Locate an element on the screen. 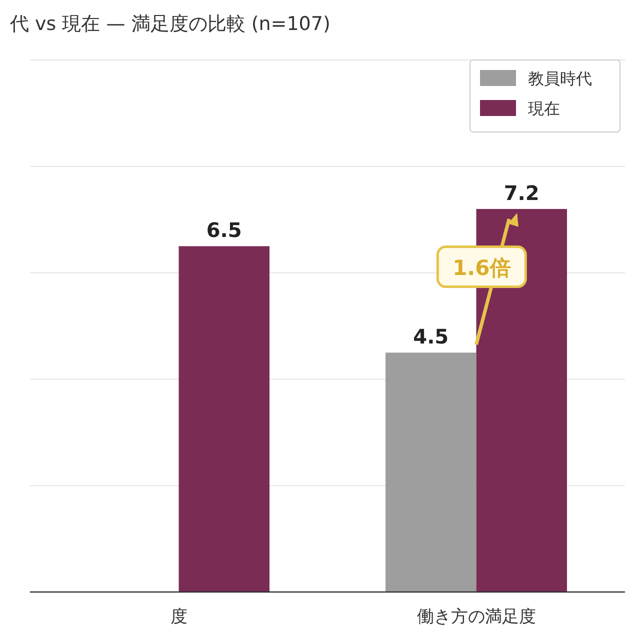 The height and width of the screenshot is (640, 640). annotation: 1.6倍 is located at coordinates (481, 268).